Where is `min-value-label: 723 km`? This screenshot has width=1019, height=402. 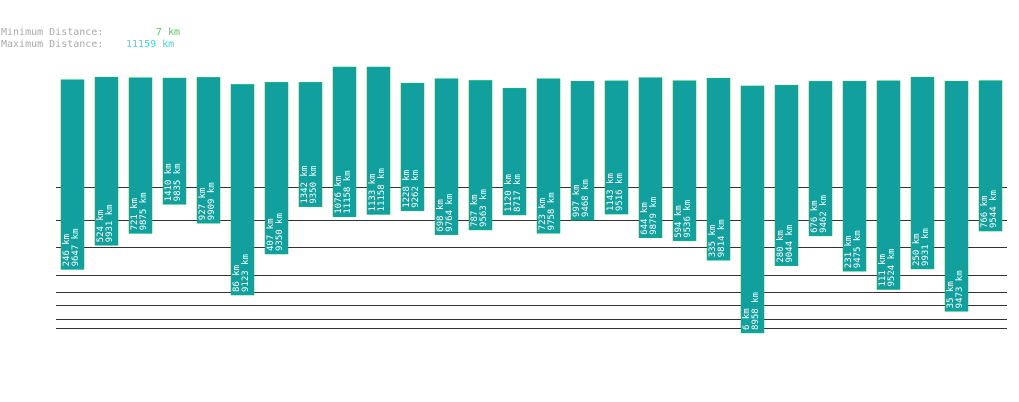
min-value-label: 723 km is located at coordinates (543, 214).